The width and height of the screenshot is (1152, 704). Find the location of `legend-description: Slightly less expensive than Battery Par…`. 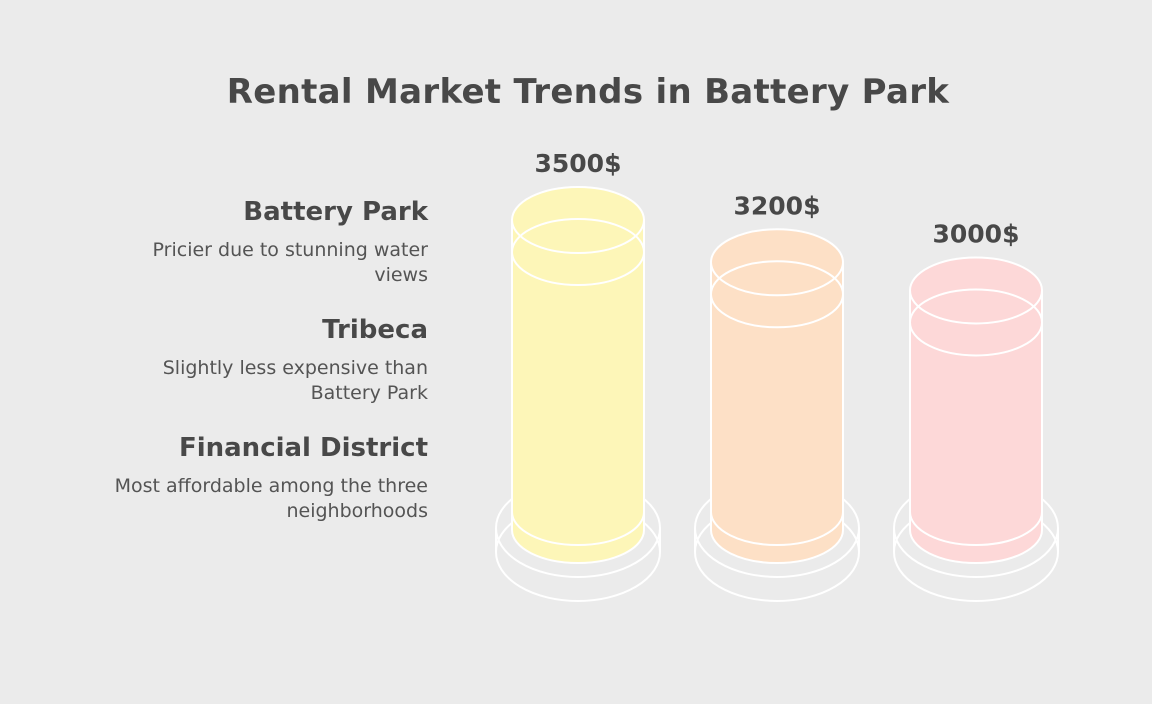

legend-description: Slightly less expensive than Battery Par… is located at coordinates (295, 380).